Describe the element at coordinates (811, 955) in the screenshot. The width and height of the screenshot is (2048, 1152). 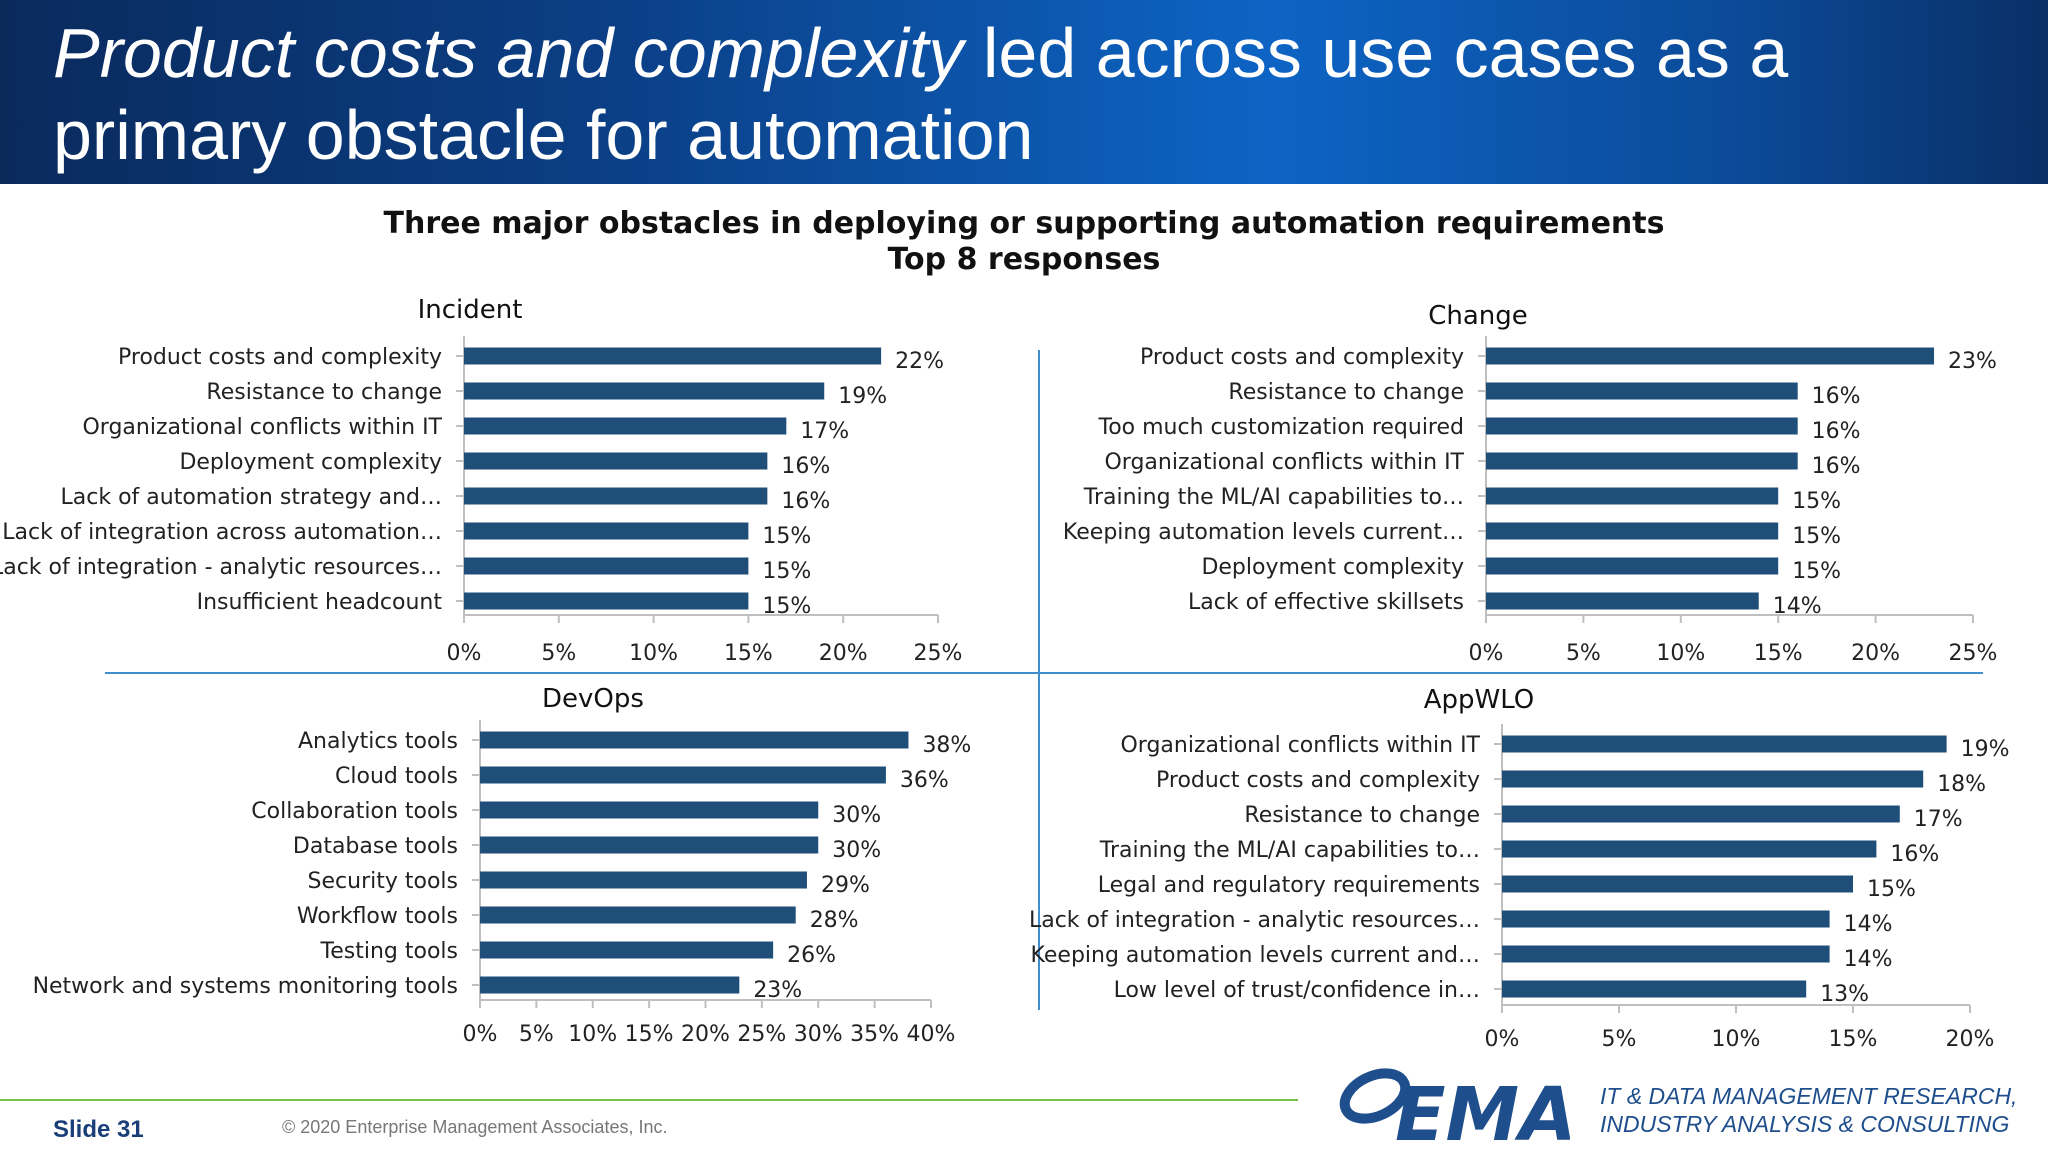
I see `data-label: 26%` at that location.